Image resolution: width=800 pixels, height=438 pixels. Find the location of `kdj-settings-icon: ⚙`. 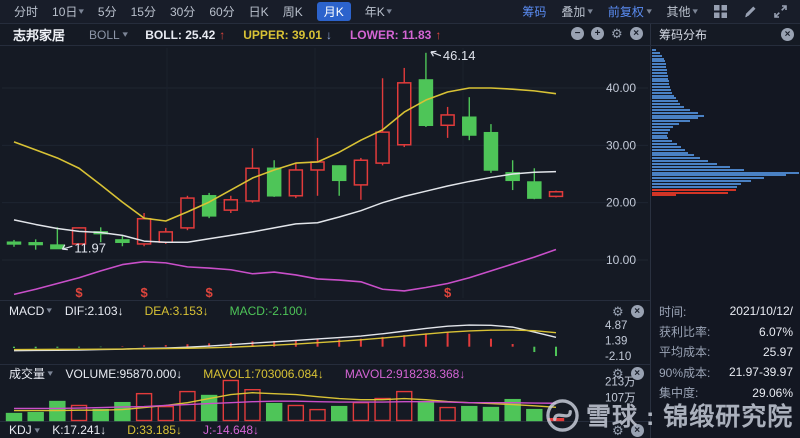

kdj-settings-icon: ⚙ is located at coordinates (618, 430).